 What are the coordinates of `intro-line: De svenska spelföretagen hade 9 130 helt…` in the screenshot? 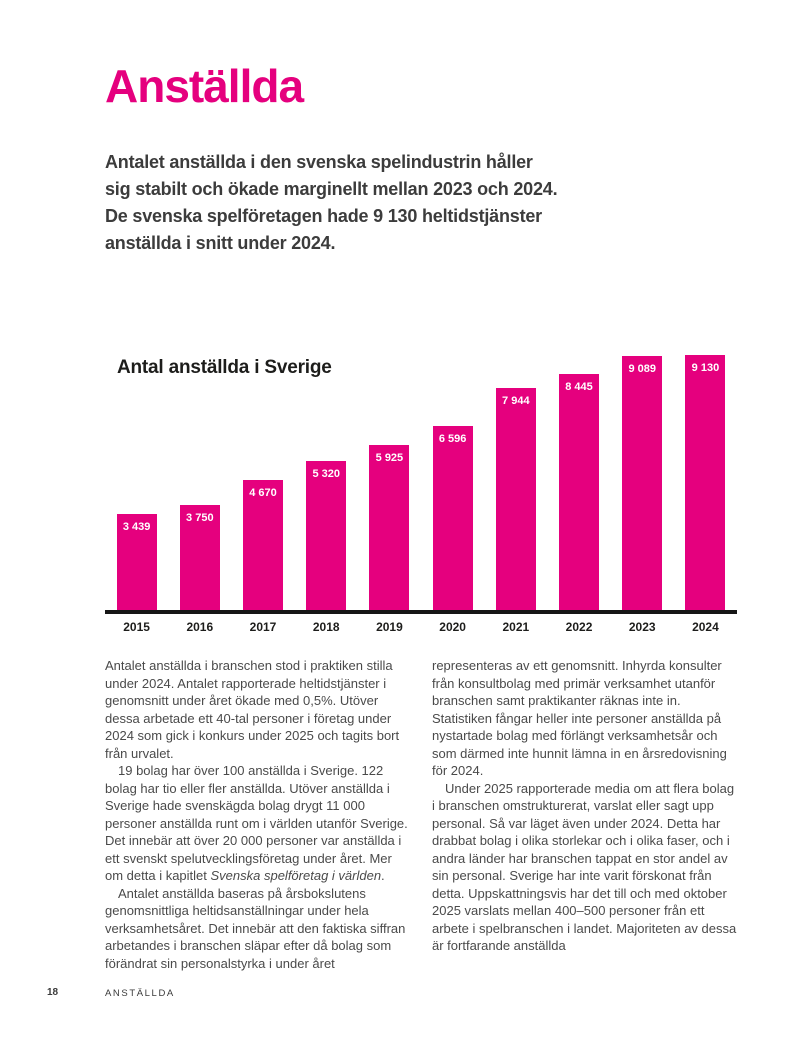 It's located at (323, 216).